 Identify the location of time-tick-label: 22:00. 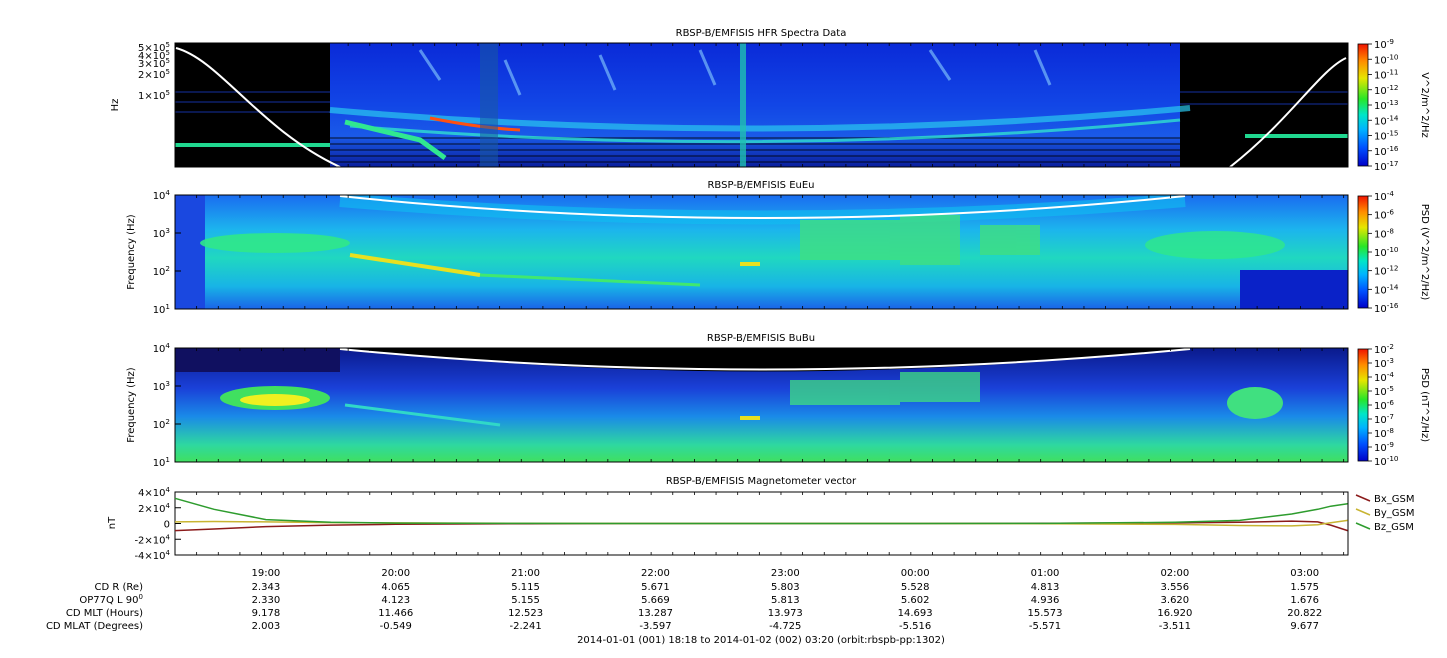
(655, 573).